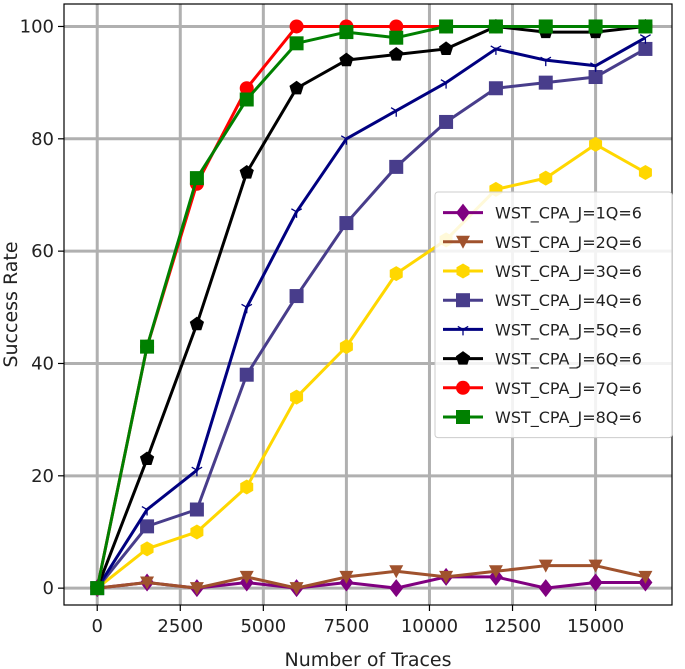  Describe the element at coordinates (568, 330) in the screenshot. I see `legend-label: WST_CPA_J=5Q=6` at that location.